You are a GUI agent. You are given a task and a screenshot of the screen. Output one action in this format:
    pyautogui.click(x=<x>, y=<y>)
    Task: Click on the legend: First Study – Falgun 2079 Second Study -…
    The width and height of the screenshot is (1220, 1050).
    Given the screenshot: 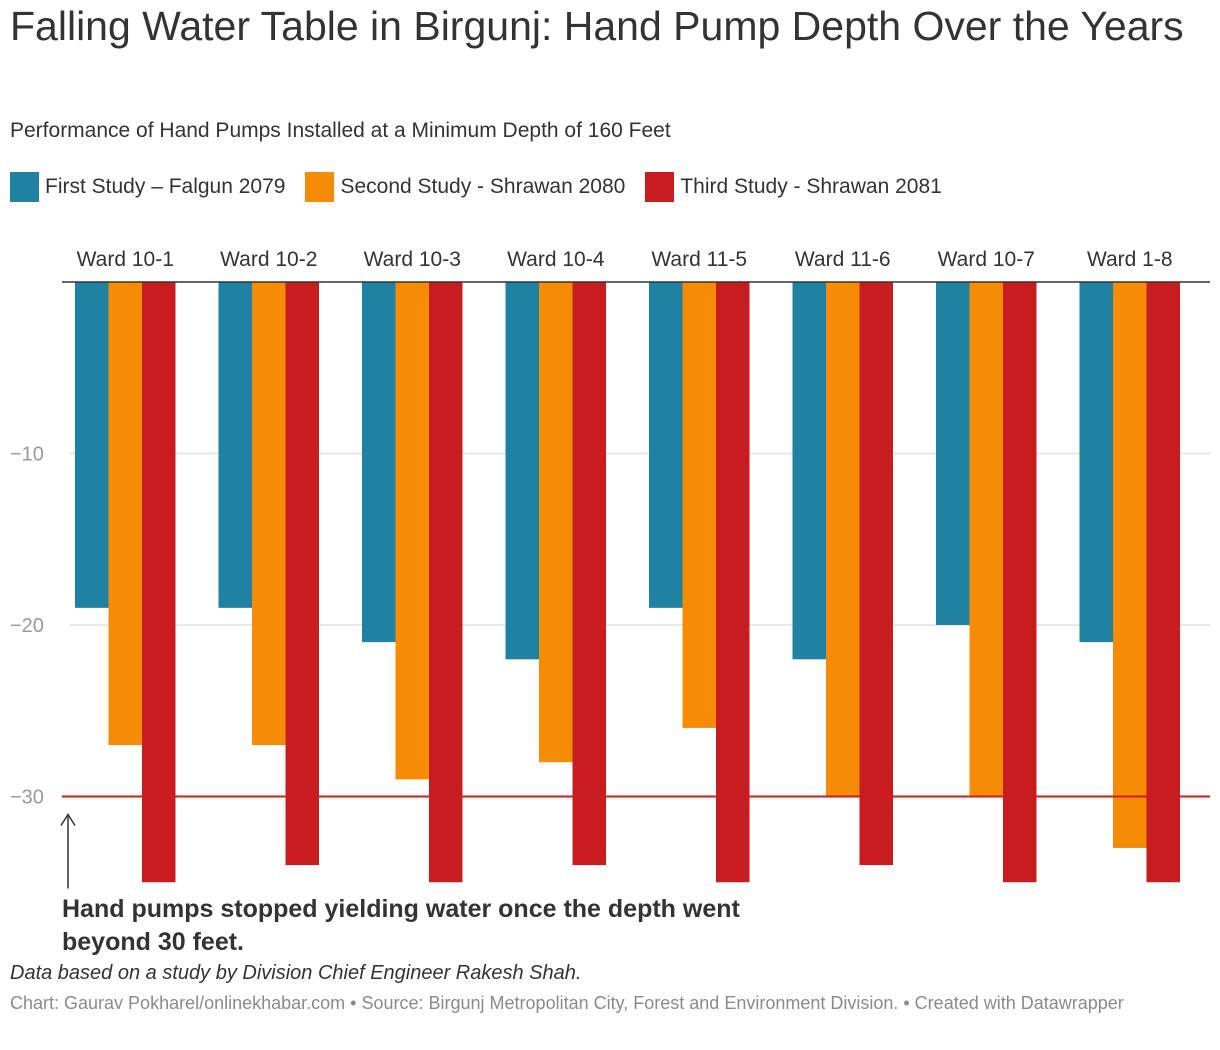 What is the action you would take?
    pyautogui.click(x=486, y=187)
    